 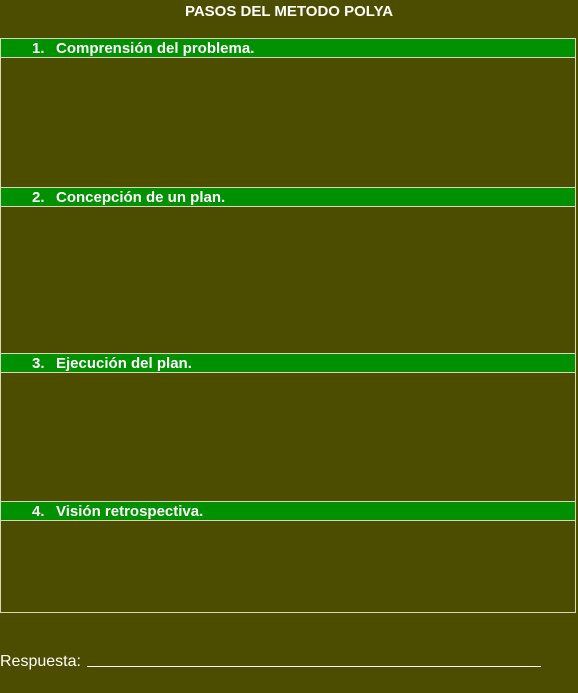 What do you see at coordinates (288, 197) in the screenshot?
I see `step-2-header: 2. Concepción de un plan.` at bounding box center [288, 197].